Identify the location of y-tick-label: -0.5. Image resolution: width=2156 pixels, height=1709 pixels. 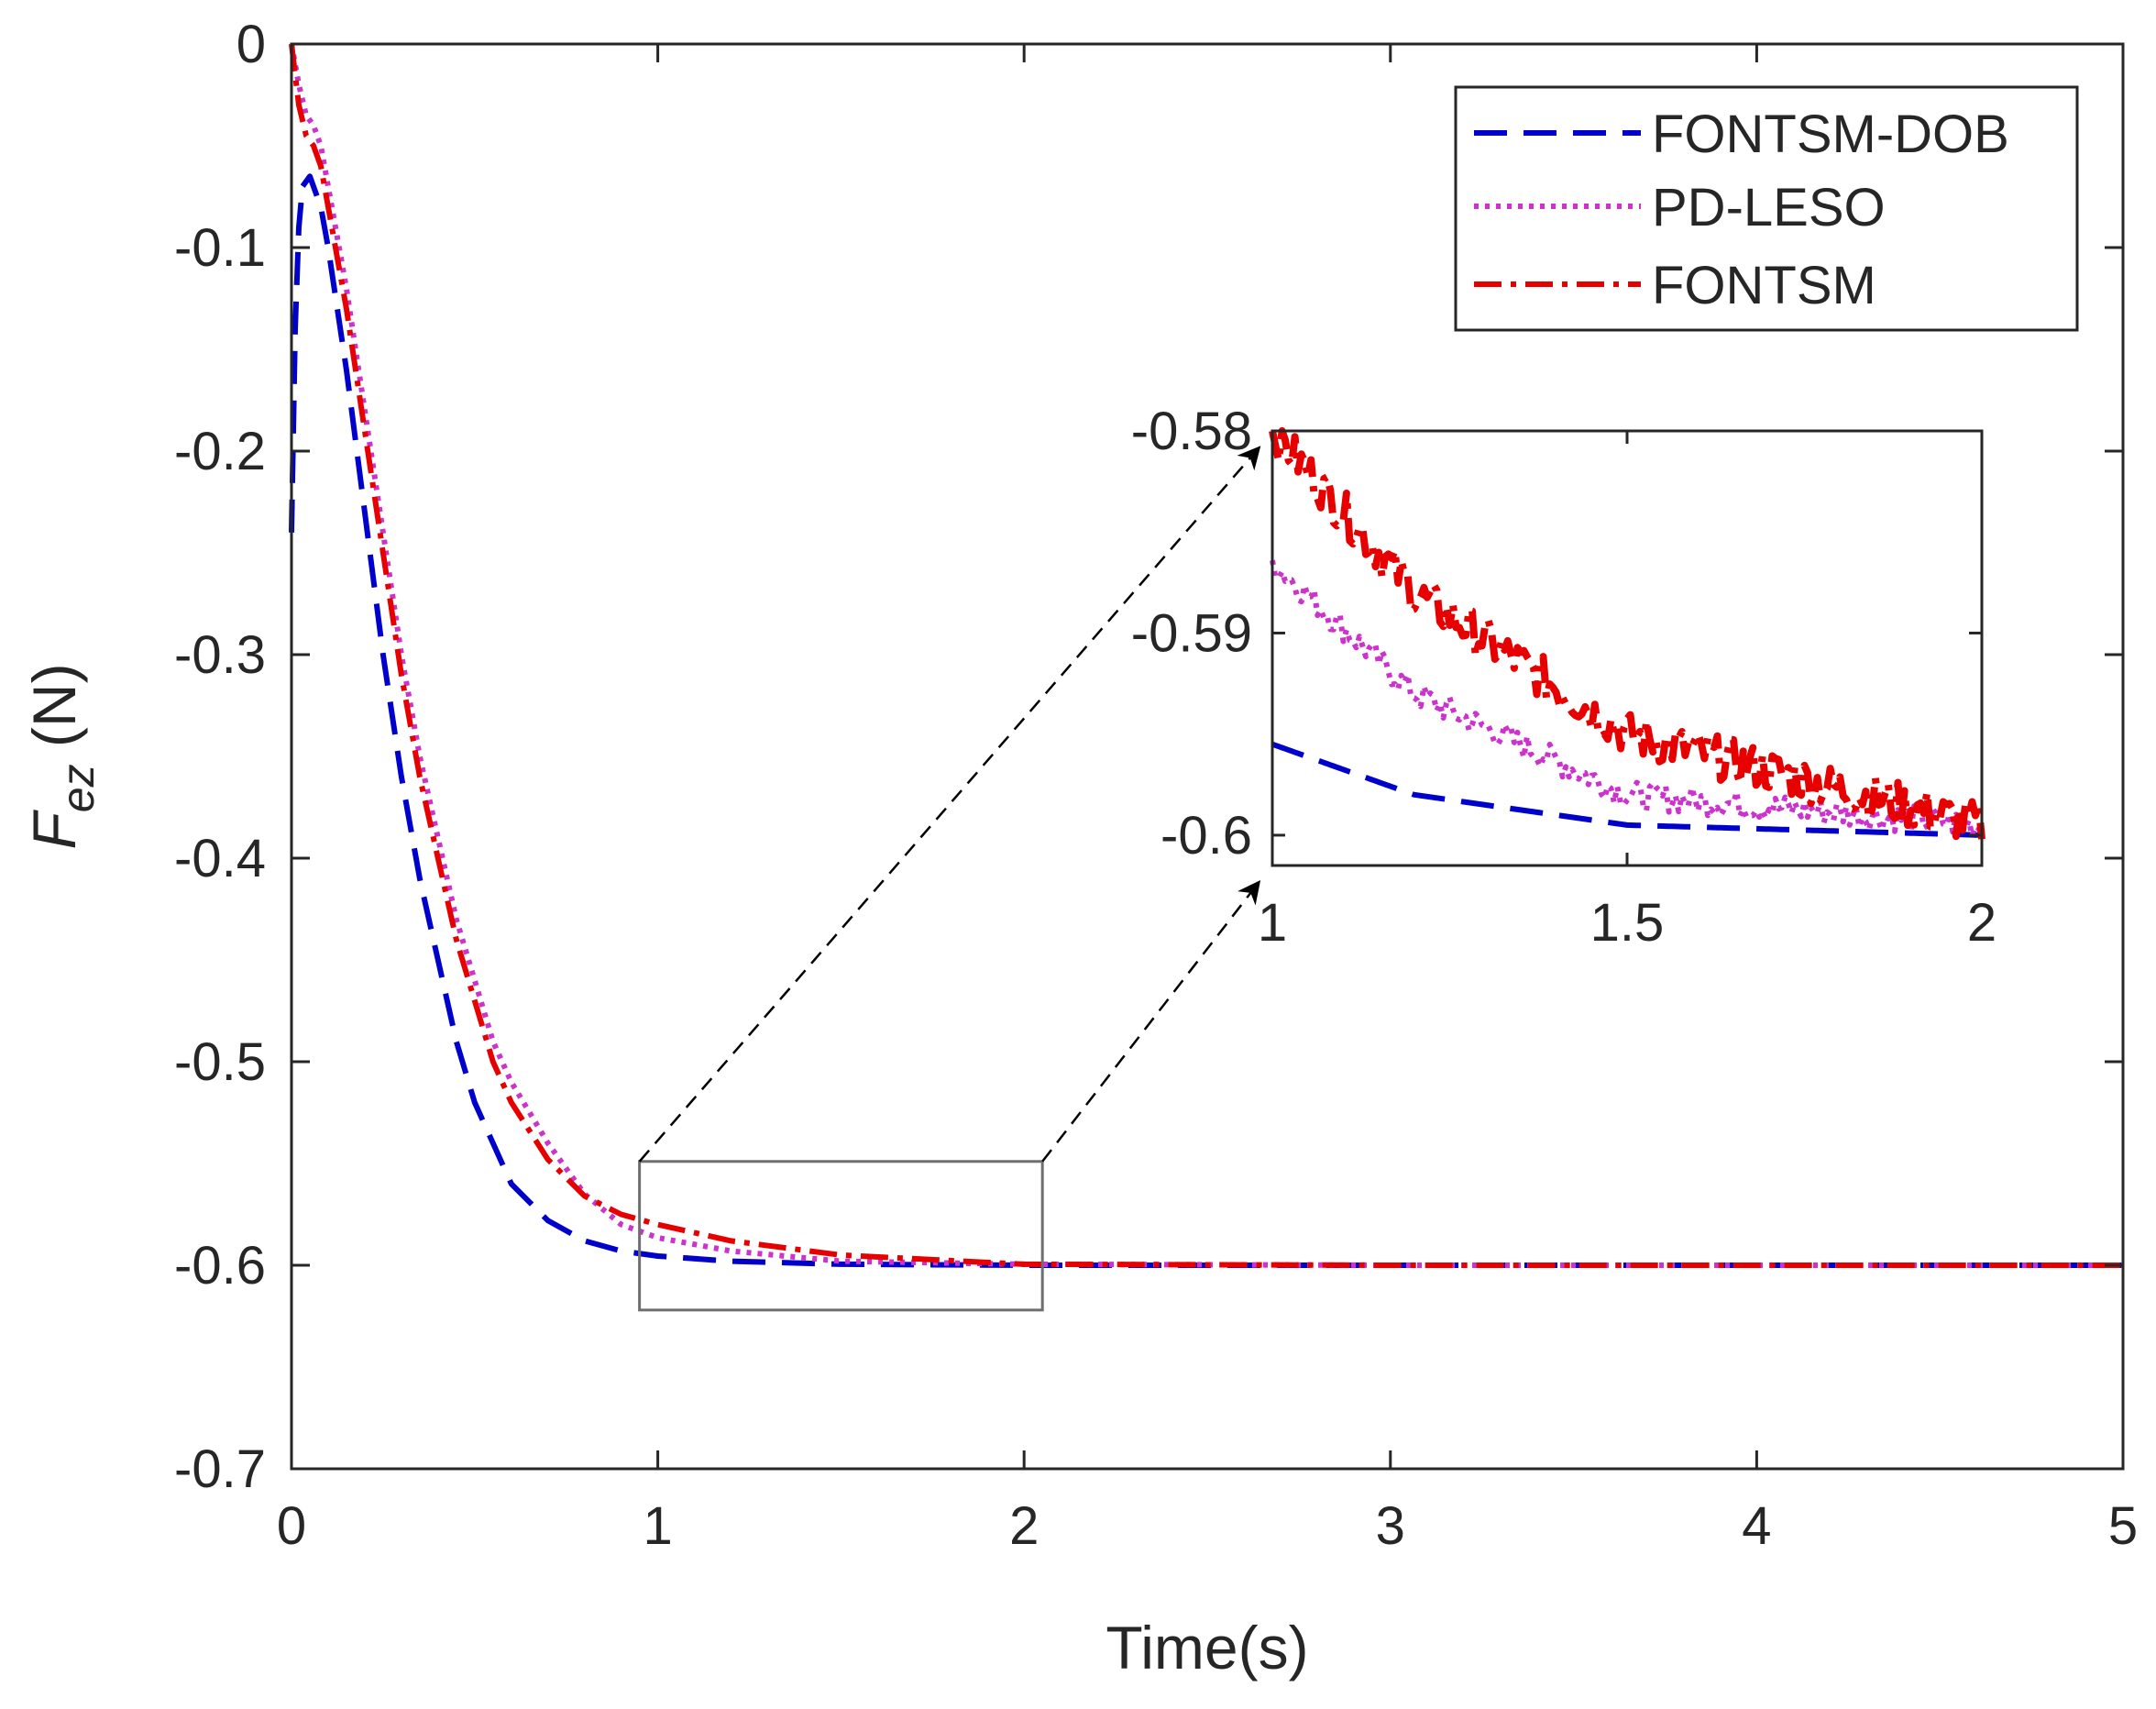
(220, 1062).